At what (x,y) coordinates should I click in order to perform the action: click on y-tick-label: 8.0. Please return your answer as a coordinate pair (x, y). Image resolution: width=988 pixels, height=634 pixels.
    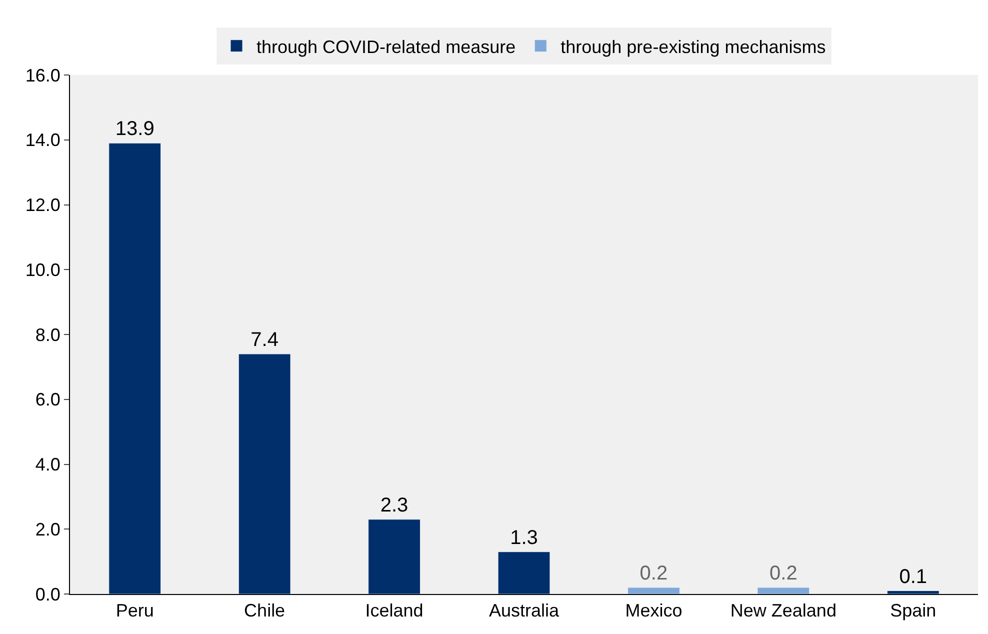
    Looking at the image, I should click on (47, 334).